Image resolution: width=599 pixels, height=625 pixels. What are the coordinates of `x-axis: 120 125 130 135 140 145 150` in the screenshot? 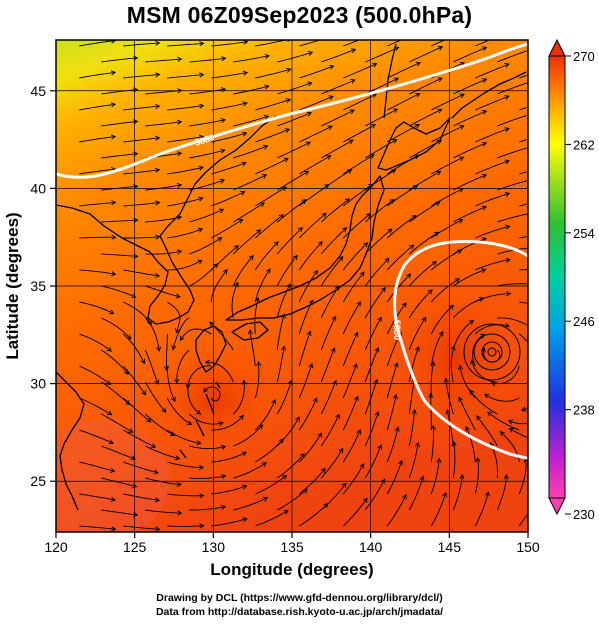 It's located at (292, 543).